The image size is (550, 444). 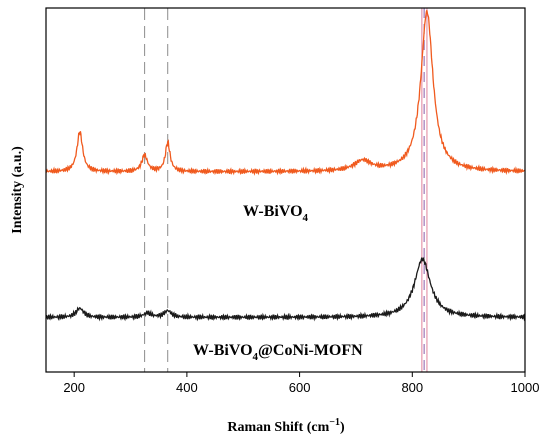 I want to click on series-line-w-bivo4-coni-mofn, so click(x=285, y=289).